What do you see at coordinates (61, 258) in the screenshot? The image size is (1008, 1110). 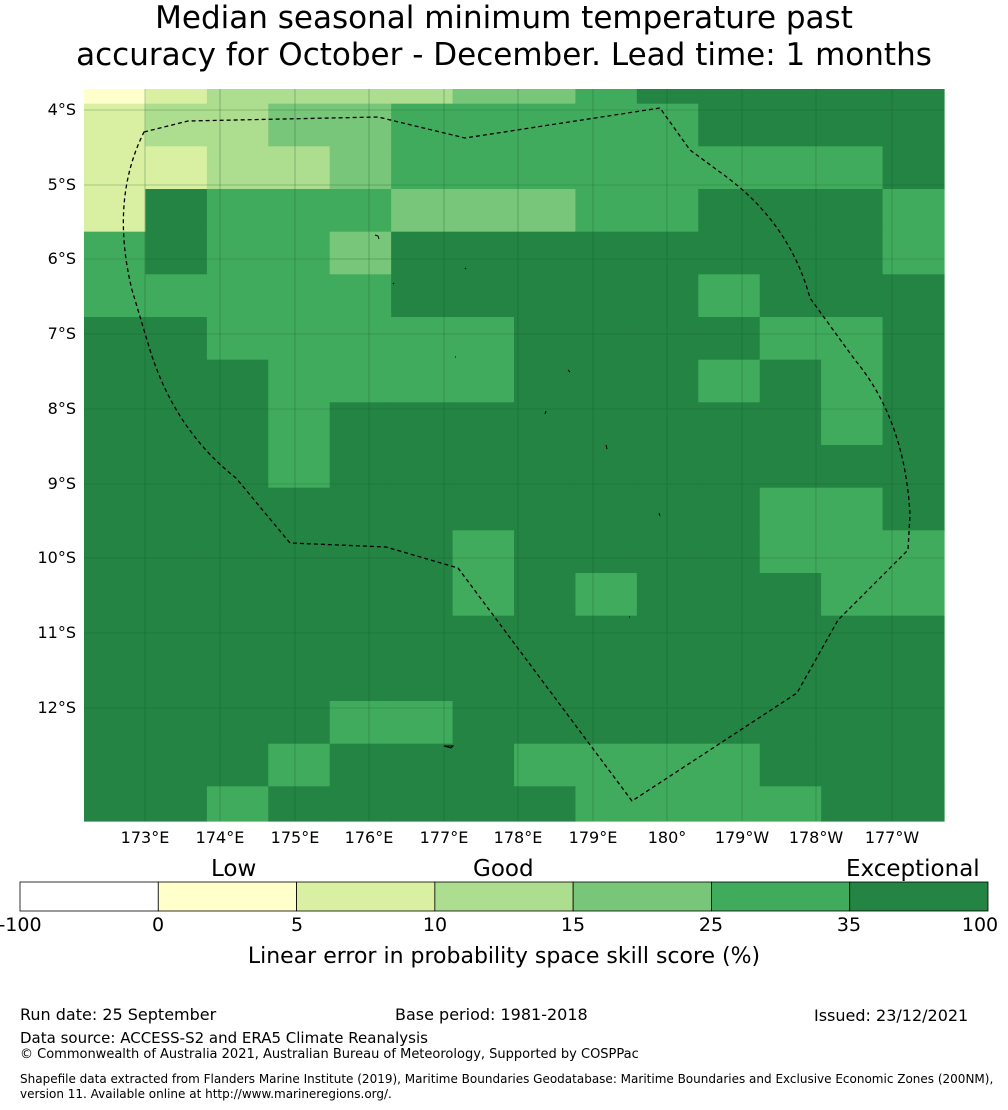 I see `lat-label: 6°S` at bounding box center [61, 258].